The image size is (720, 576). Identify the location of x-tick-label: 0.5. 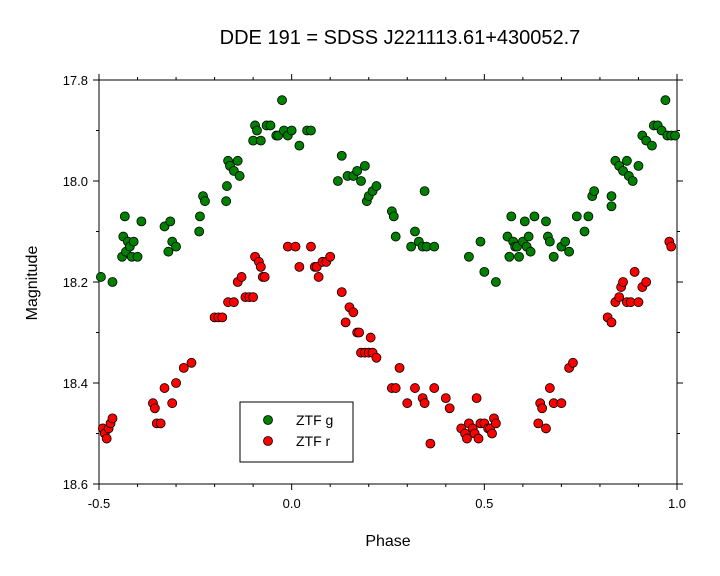
(484, 503).